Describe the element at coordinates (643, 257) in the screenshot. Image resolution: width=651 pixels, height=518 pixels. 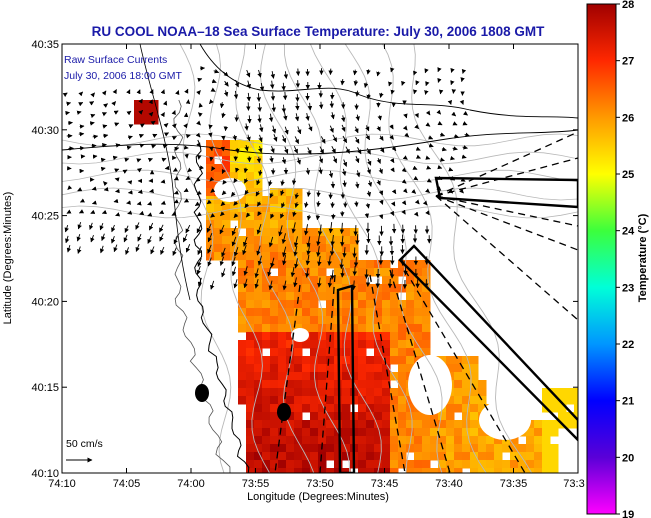
I see `colorbar-label: Temperature (°C)` at that location.